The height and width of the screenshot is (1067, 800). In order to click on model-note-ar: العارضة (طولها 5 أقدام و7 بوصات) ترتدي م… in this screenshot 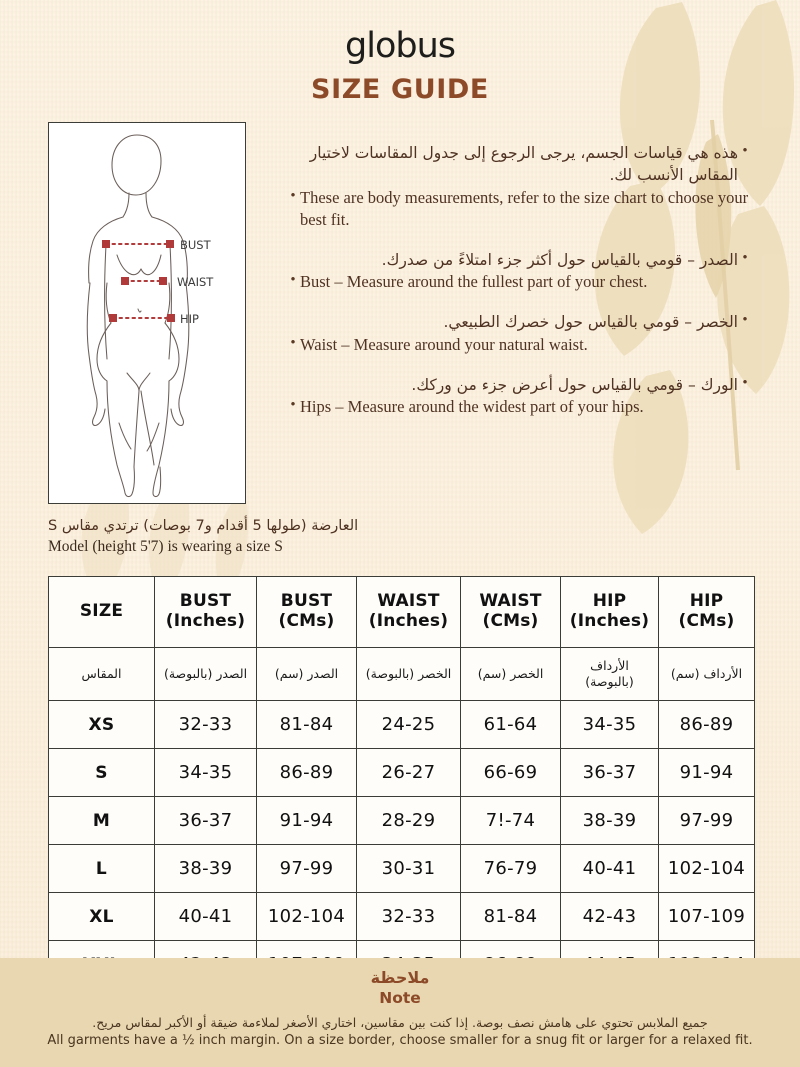, I will do `click(203, 526)`.